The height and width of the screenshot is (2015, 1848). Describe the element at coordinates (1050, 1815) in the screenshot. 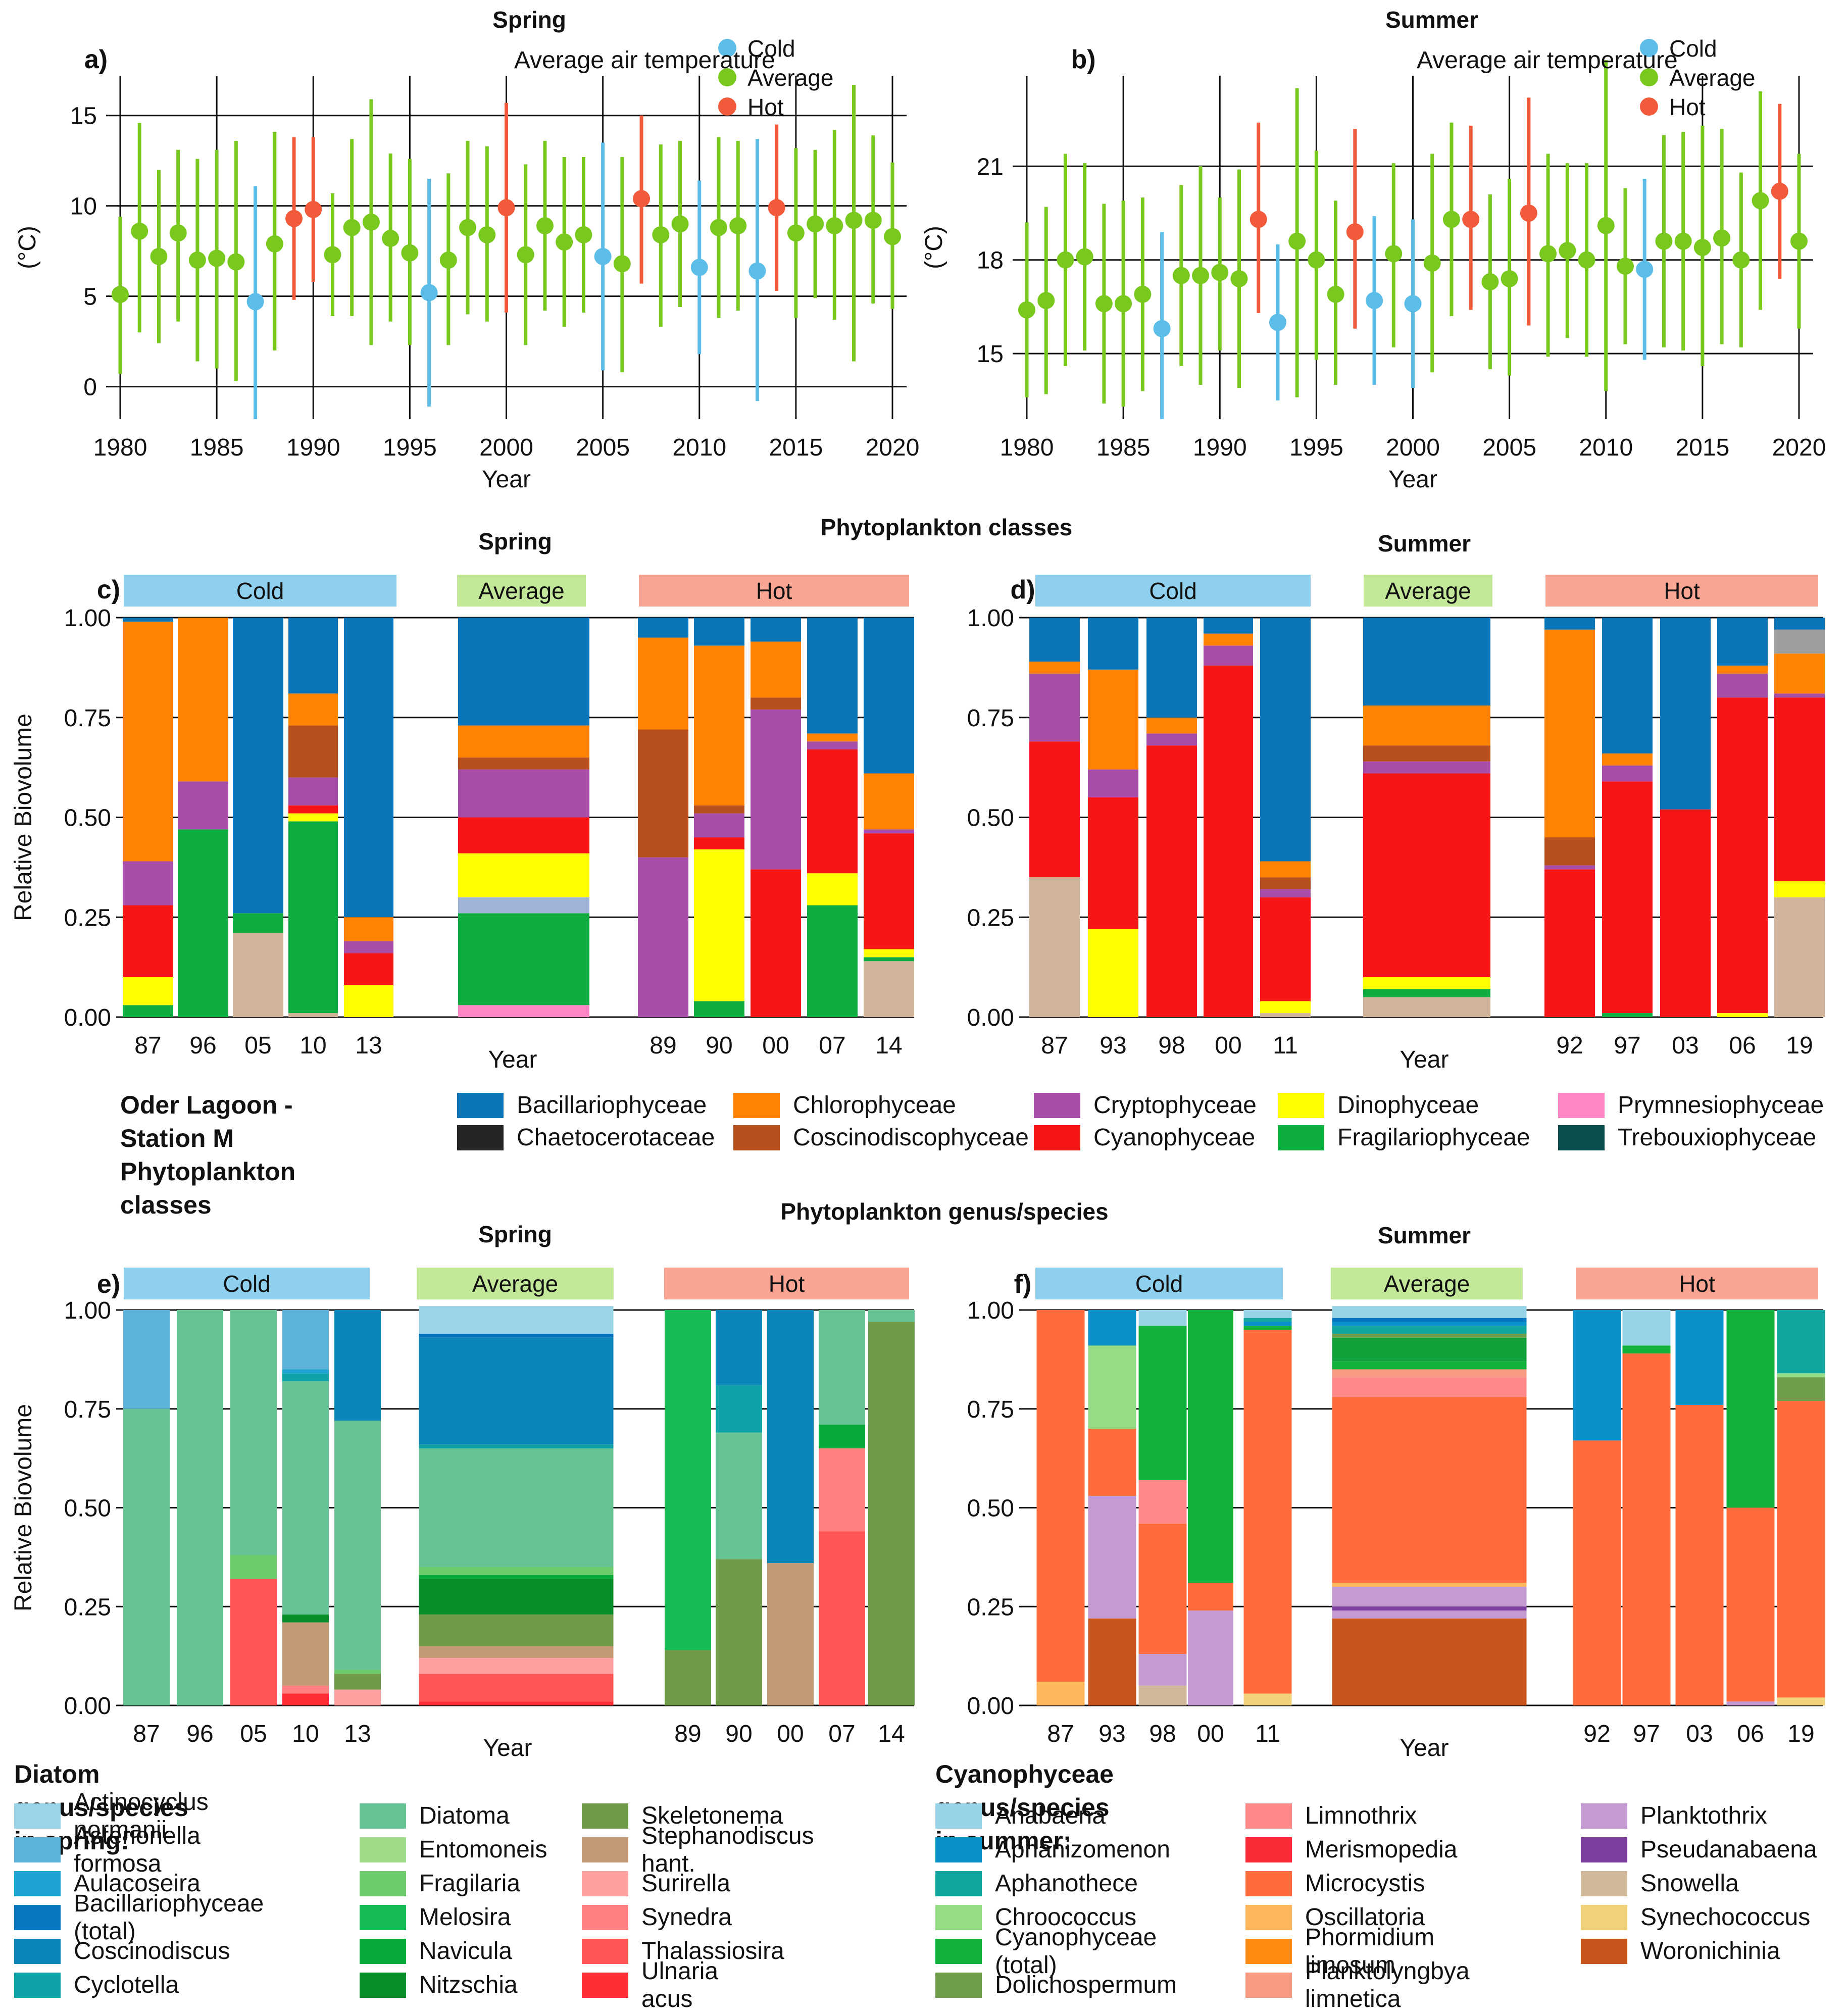

I see `legend-label: Anabaena` at that location.